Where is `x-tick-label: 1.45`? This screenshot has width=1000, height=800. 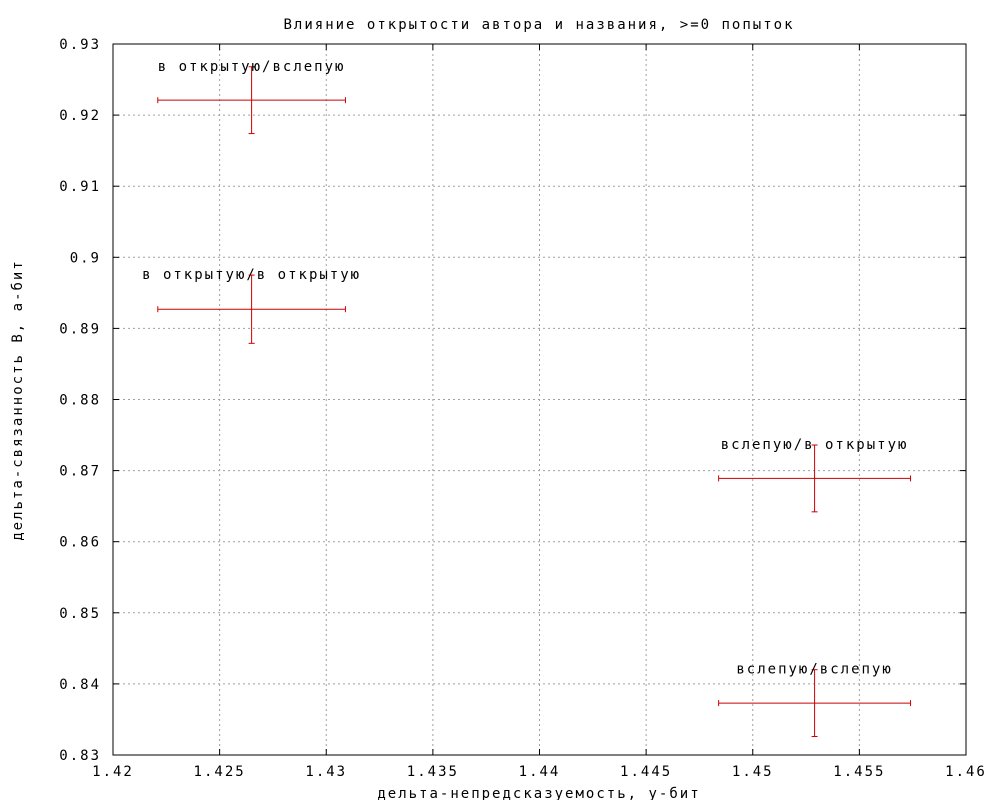 x-tick-label: 1.45 is located at coordinates (753, 772).